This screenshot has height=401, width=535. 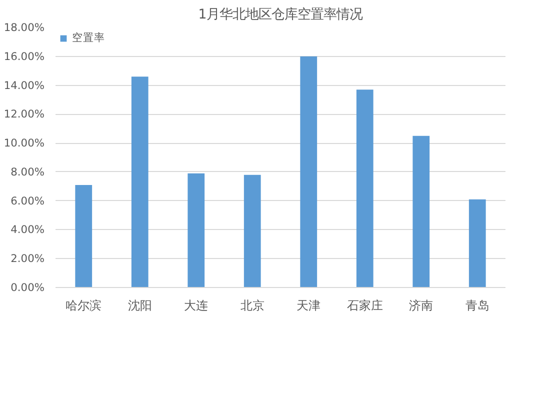 I want to click on x-tick-label: 哈尔滨, so click(x=84, y=305).